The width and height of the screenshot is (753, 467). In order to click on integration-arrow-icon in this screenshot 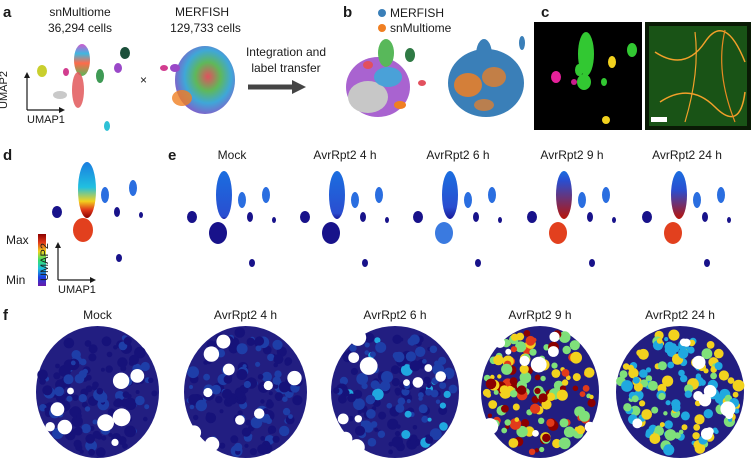, I will do `click(277, 87)`.